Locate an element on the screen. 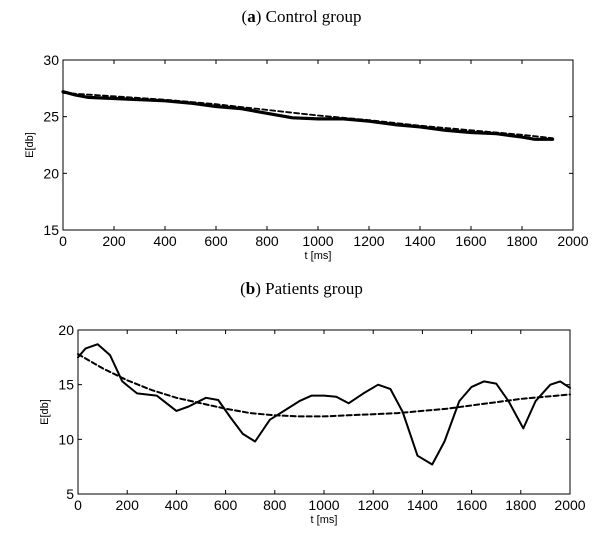 This screenshot has height=533, width=603. chart-b-x-tick-label: 600 is located at coordinates (226, 505).